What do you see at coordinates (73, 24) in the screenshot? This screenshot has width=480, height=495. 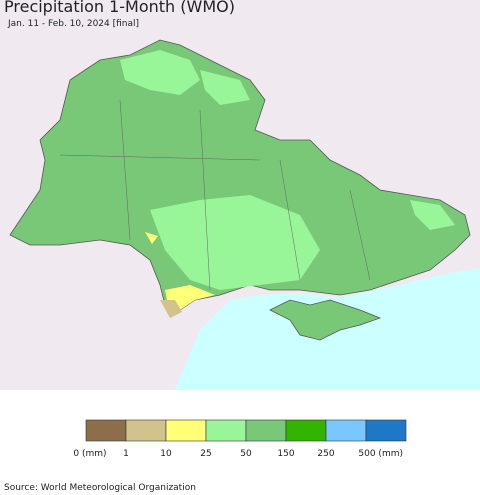 I see `subtitle: Jan. 11 - Feb. 10, 2024 [final]` at bounding box center [73, 24].